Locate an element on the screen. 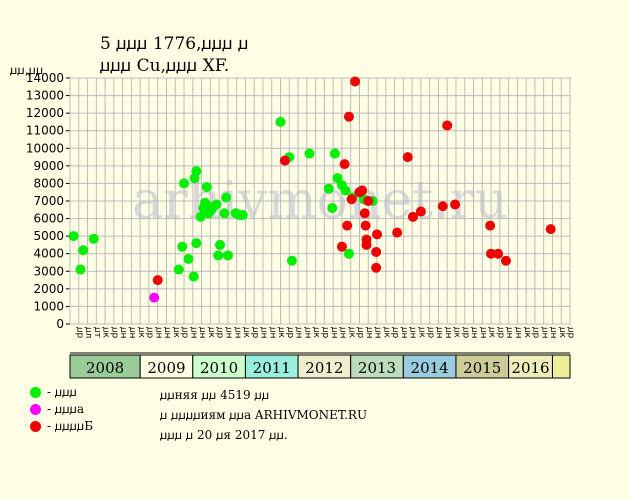 Image resolution: width=630 pixels, height=500 pixels. y-tick-label: 7000 is located at coordinates (48, 201).